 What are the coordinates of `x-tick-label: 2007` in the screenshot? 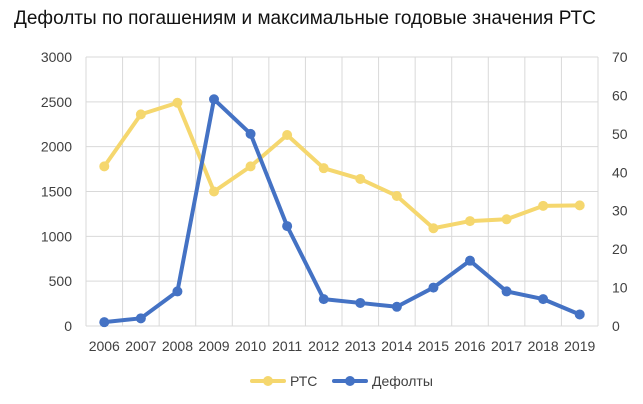 It's located at (140, 346).